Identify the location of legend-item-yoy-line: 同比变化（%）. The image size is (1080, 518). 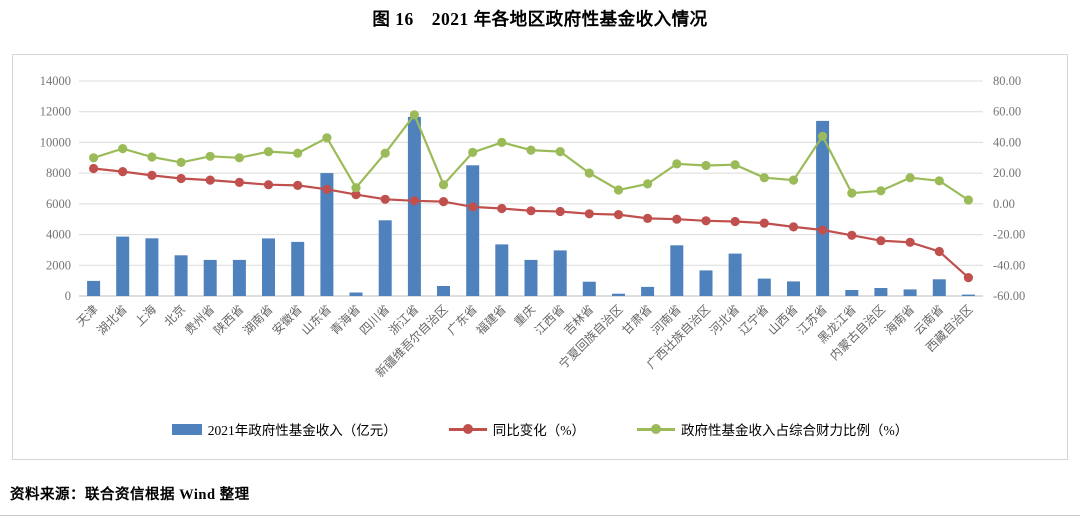
(516, 429).